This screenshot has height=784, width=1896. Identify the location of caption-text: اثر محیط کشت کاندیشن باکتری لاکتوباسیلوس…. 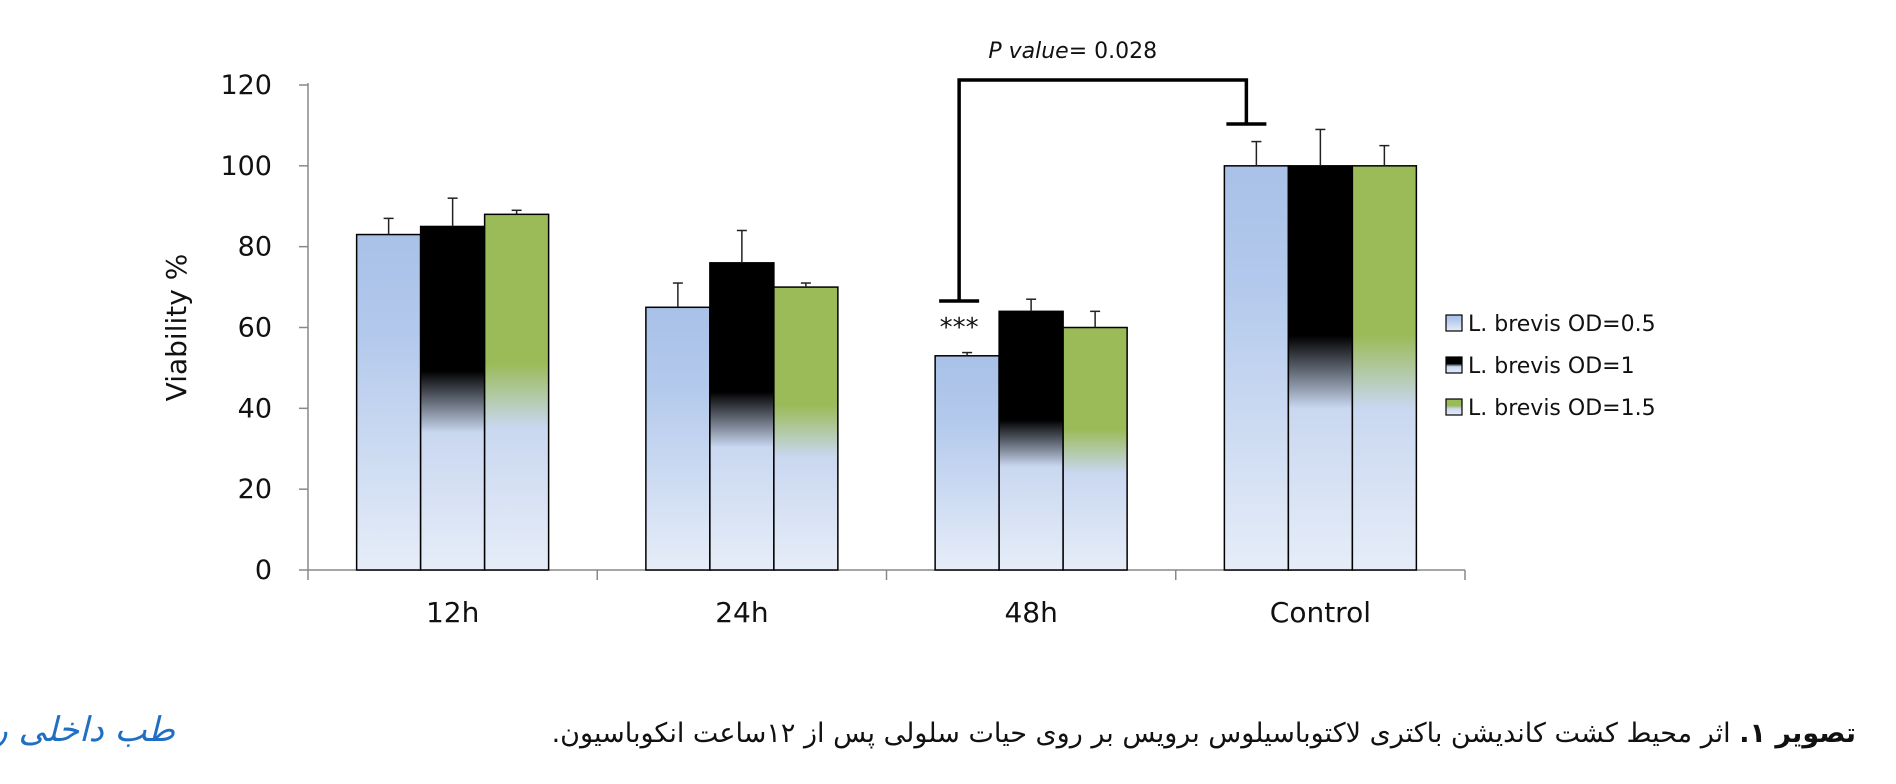
(1145, 733).